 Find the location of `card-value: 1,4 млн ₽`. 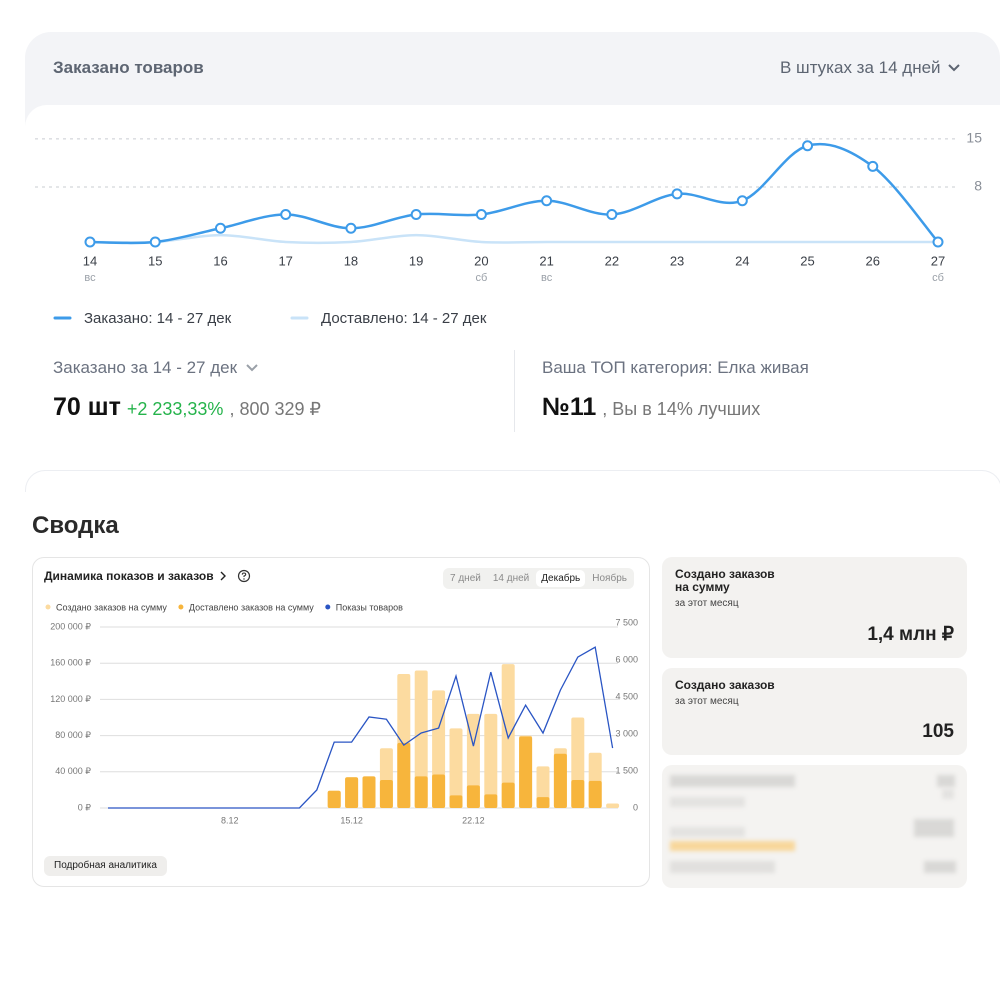

card-value: 1,4 млн ₽ is located at coordinates (910, 634).